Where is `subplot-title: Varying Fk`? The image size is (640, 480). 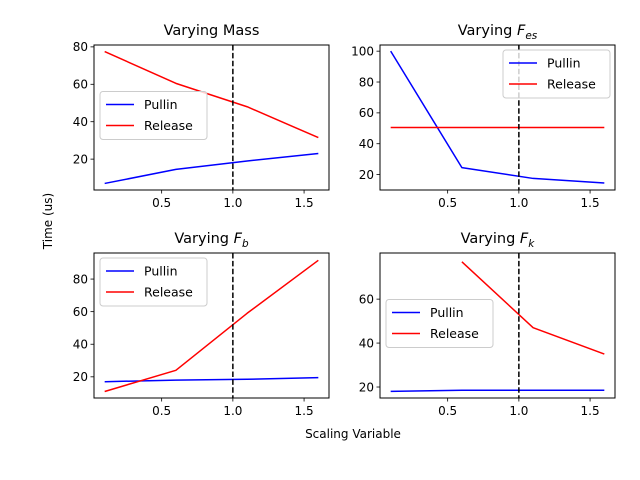
subplot-title: Varying Fk is located at coordinates (498, 240).